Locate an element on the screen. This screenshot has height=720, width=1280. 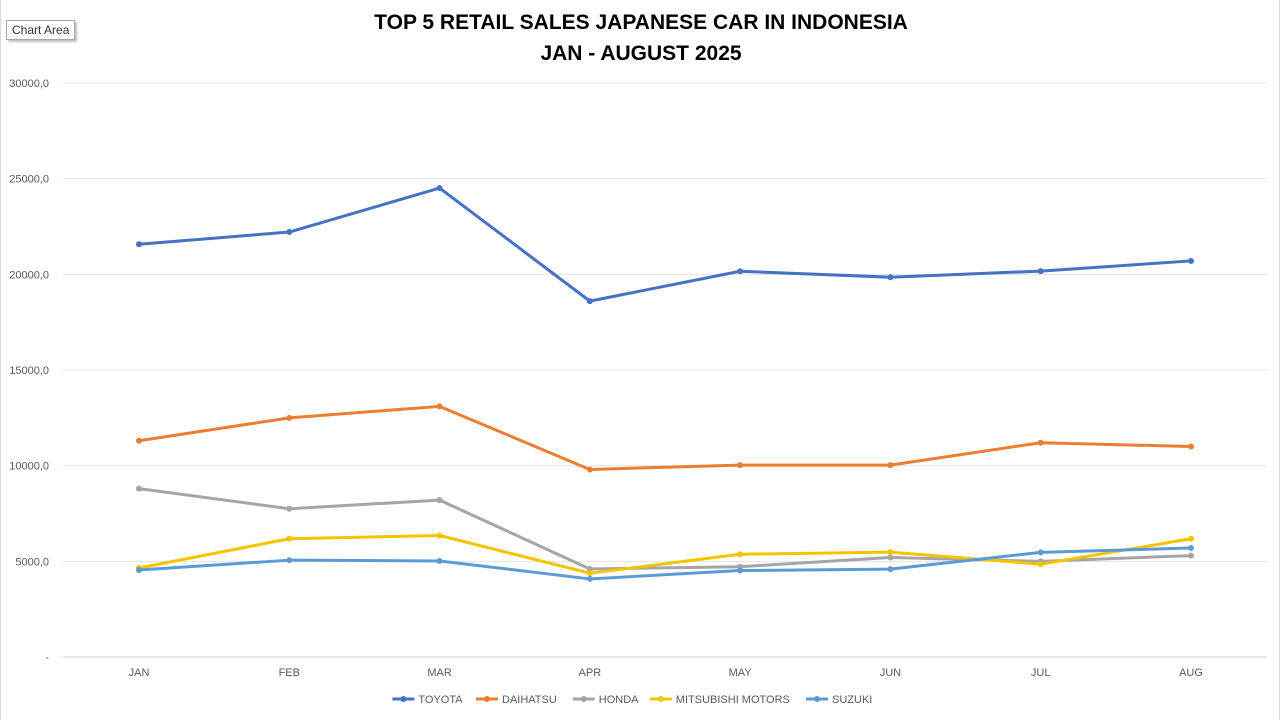
series-suzuki is located at coordinates (665, 563).